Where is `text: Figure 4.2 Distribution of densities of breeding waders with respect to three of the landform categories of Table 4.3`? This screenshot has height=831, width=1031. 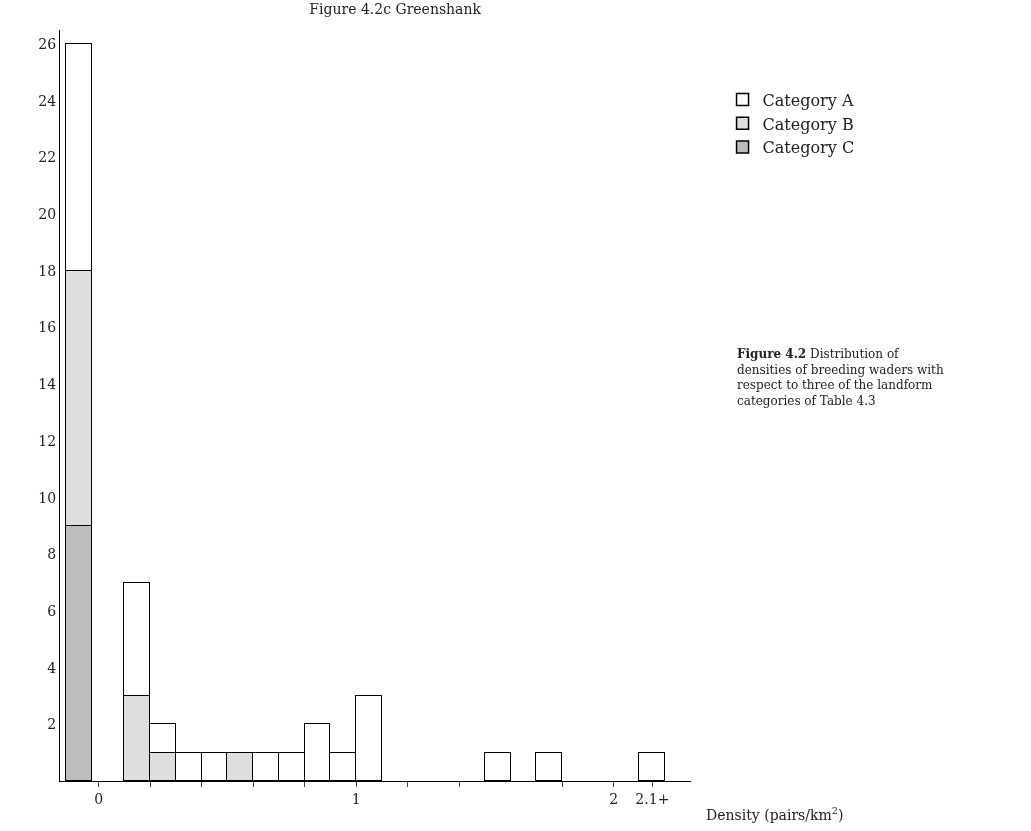
text: Figure 4.2 Distribution of densities of breeding waders with respect to three of the landform categories of Table 4.3 is located at coordinates (840, 377).